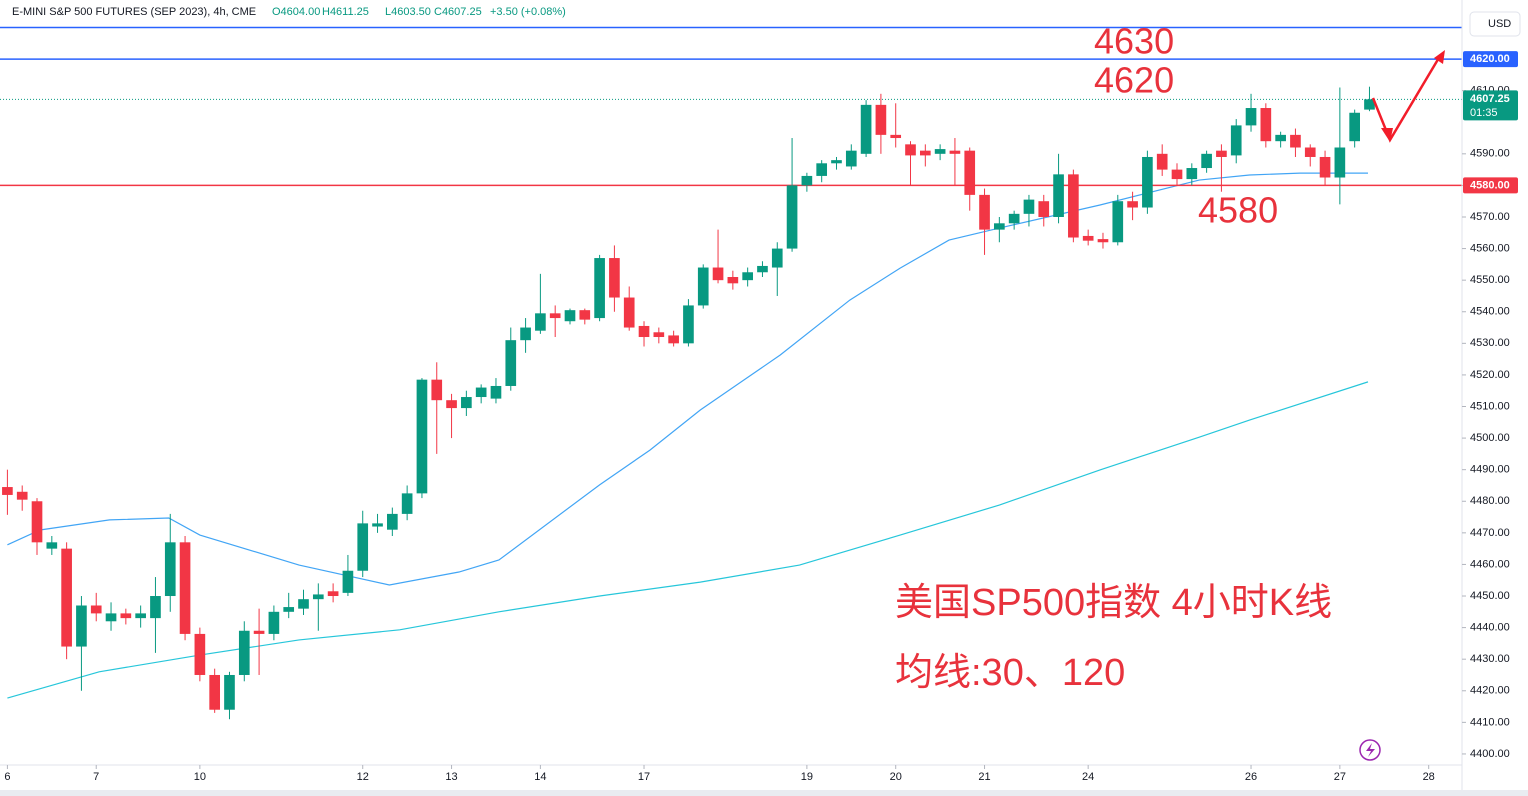 Image resolution: width=1528 pixels, height=796 pixels. I want to click on x-tick-label: 26, so click(1251, 777).